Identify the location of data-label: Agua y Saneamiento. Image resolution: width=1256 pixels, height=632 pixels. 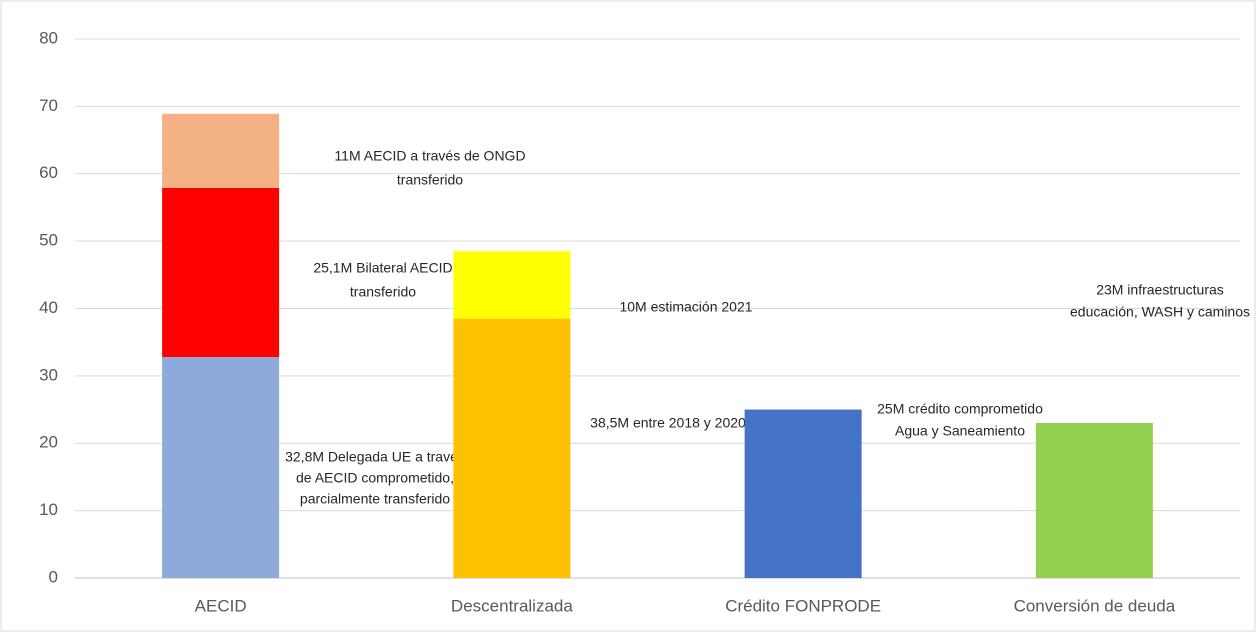
(960, 431).